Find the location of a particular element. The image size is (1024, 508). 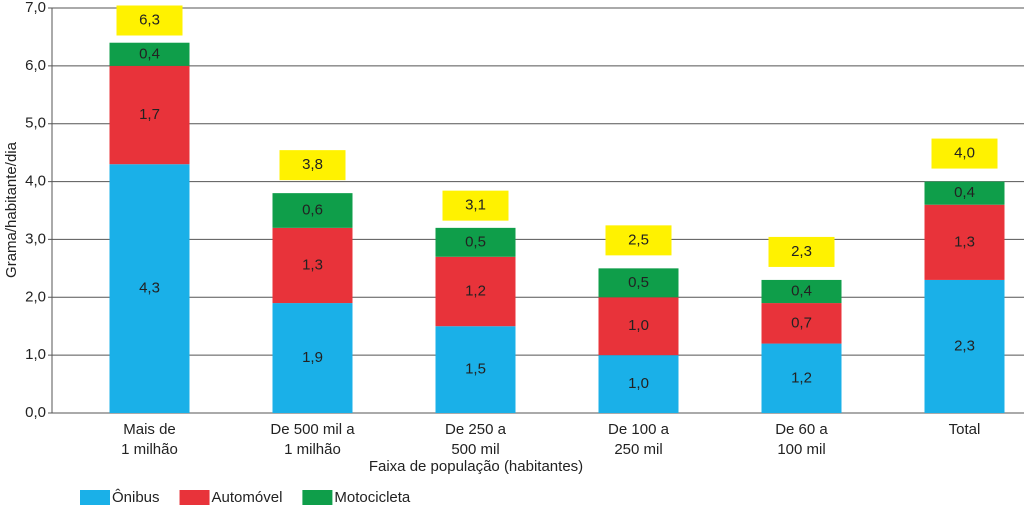

data-label: 0,7 is located at coordinates (801, 322).